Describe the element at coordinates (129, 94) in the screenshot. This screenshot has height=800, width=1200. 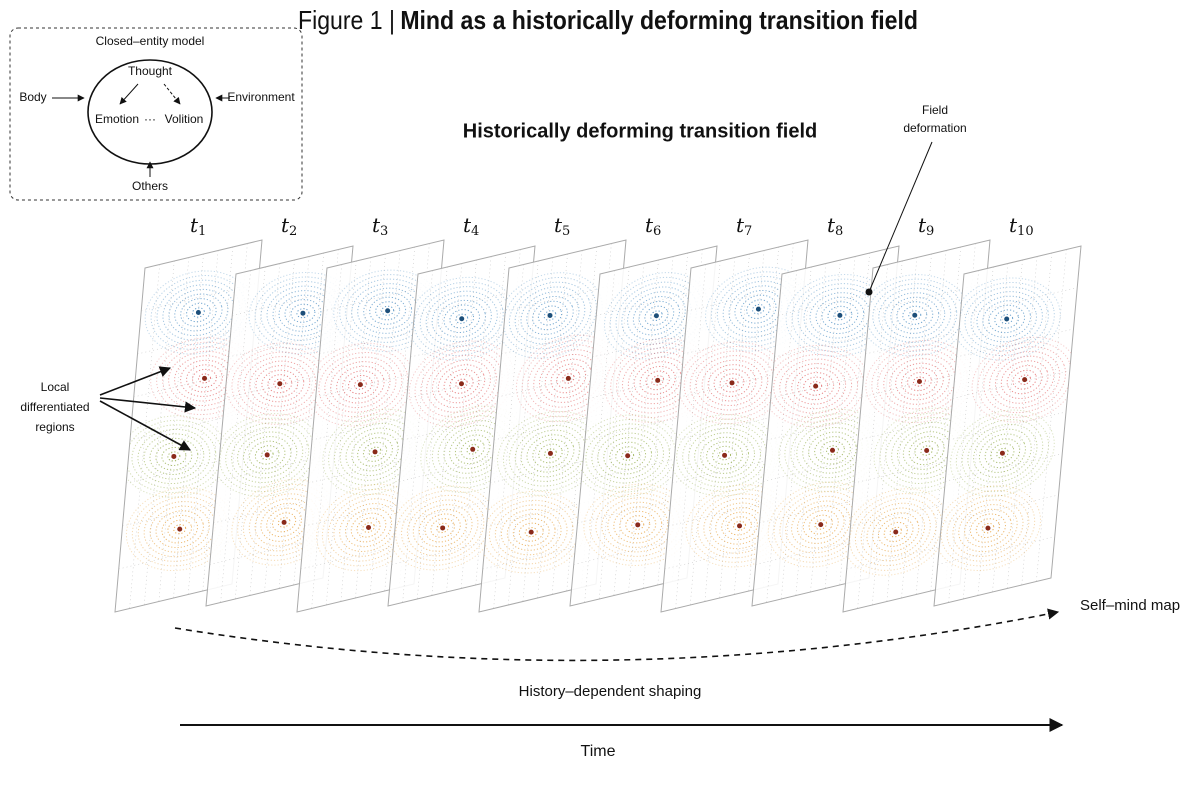
I see `arrow` at that location.